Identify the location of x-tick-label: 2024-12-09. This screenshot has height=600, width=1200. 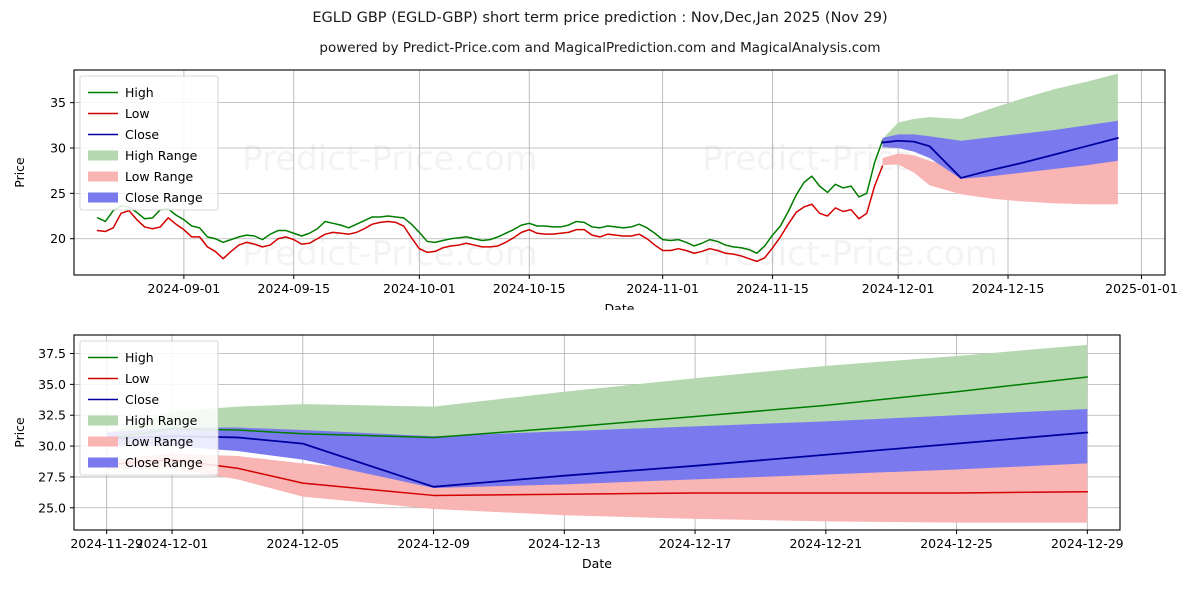
(433, 543).